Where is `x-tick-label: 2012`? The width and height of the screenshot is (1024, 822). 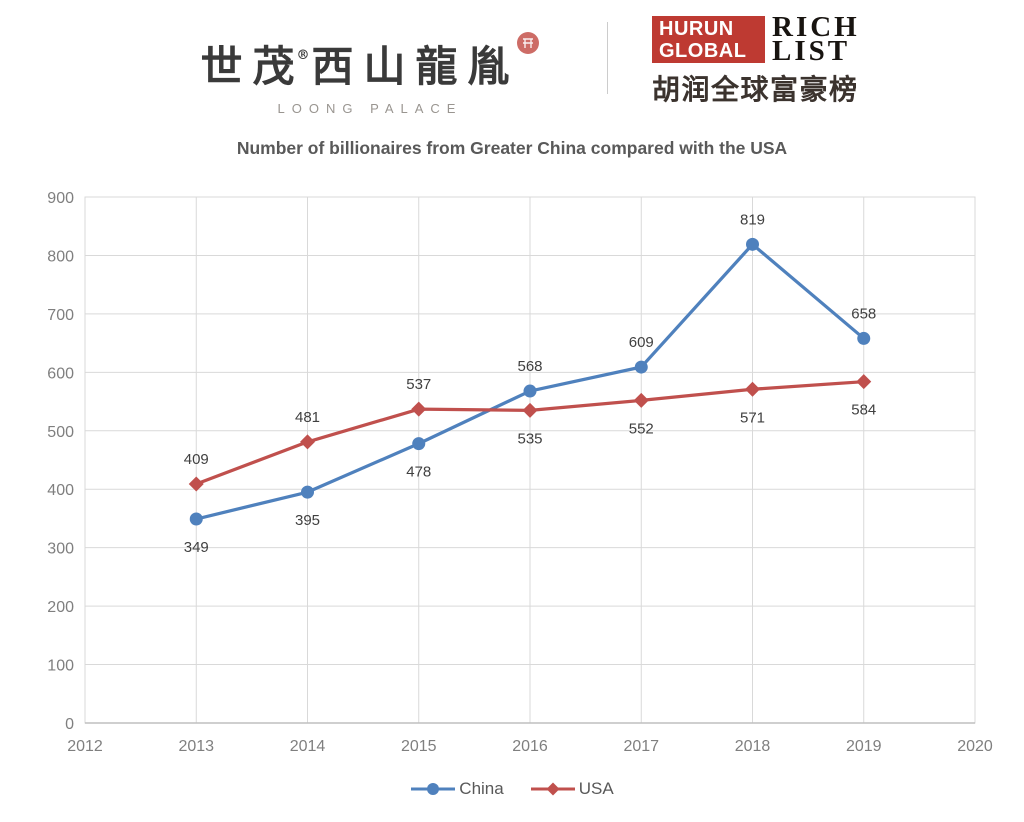
x-tick-label: 2012 is located at coordinates (85, 746).